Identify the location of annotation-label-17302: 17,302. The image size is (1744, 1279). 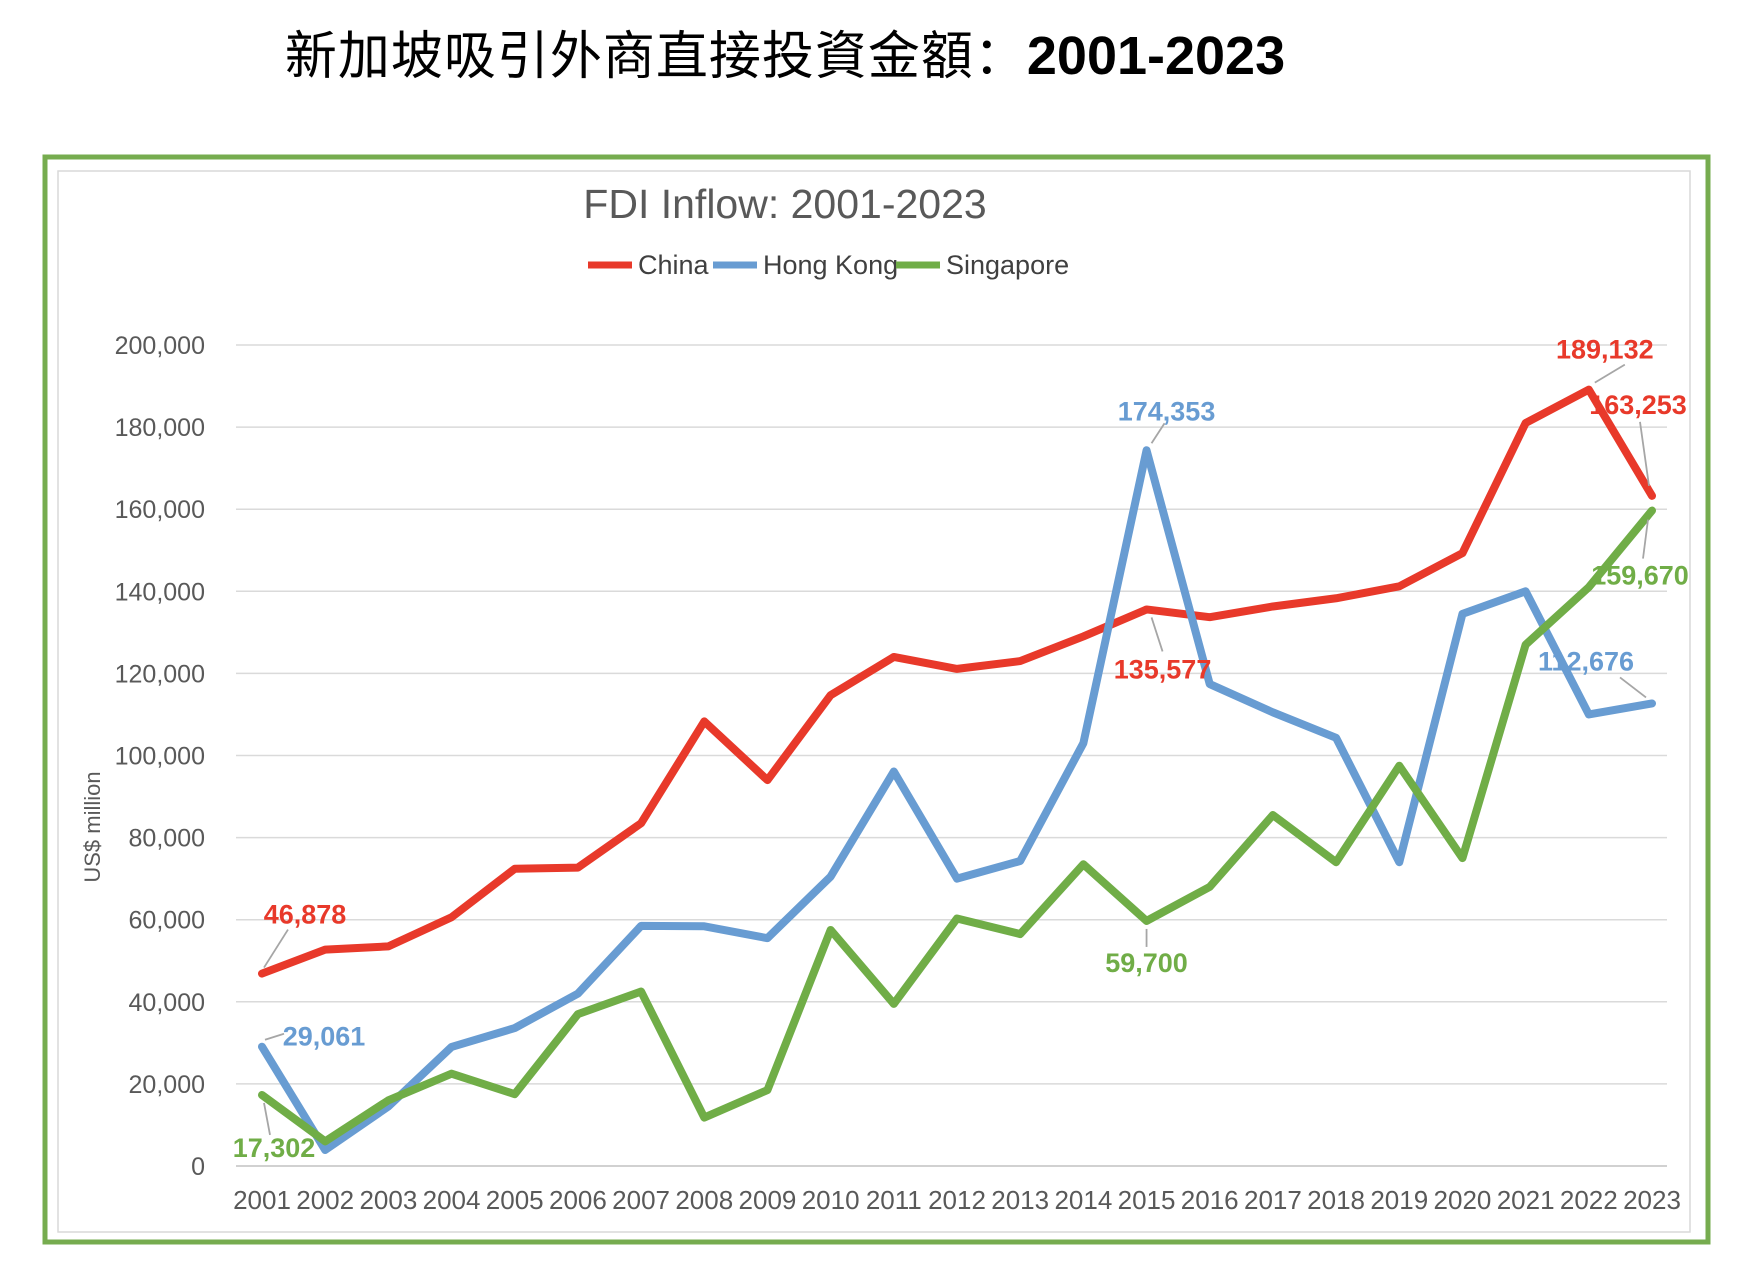
(274, 1148).